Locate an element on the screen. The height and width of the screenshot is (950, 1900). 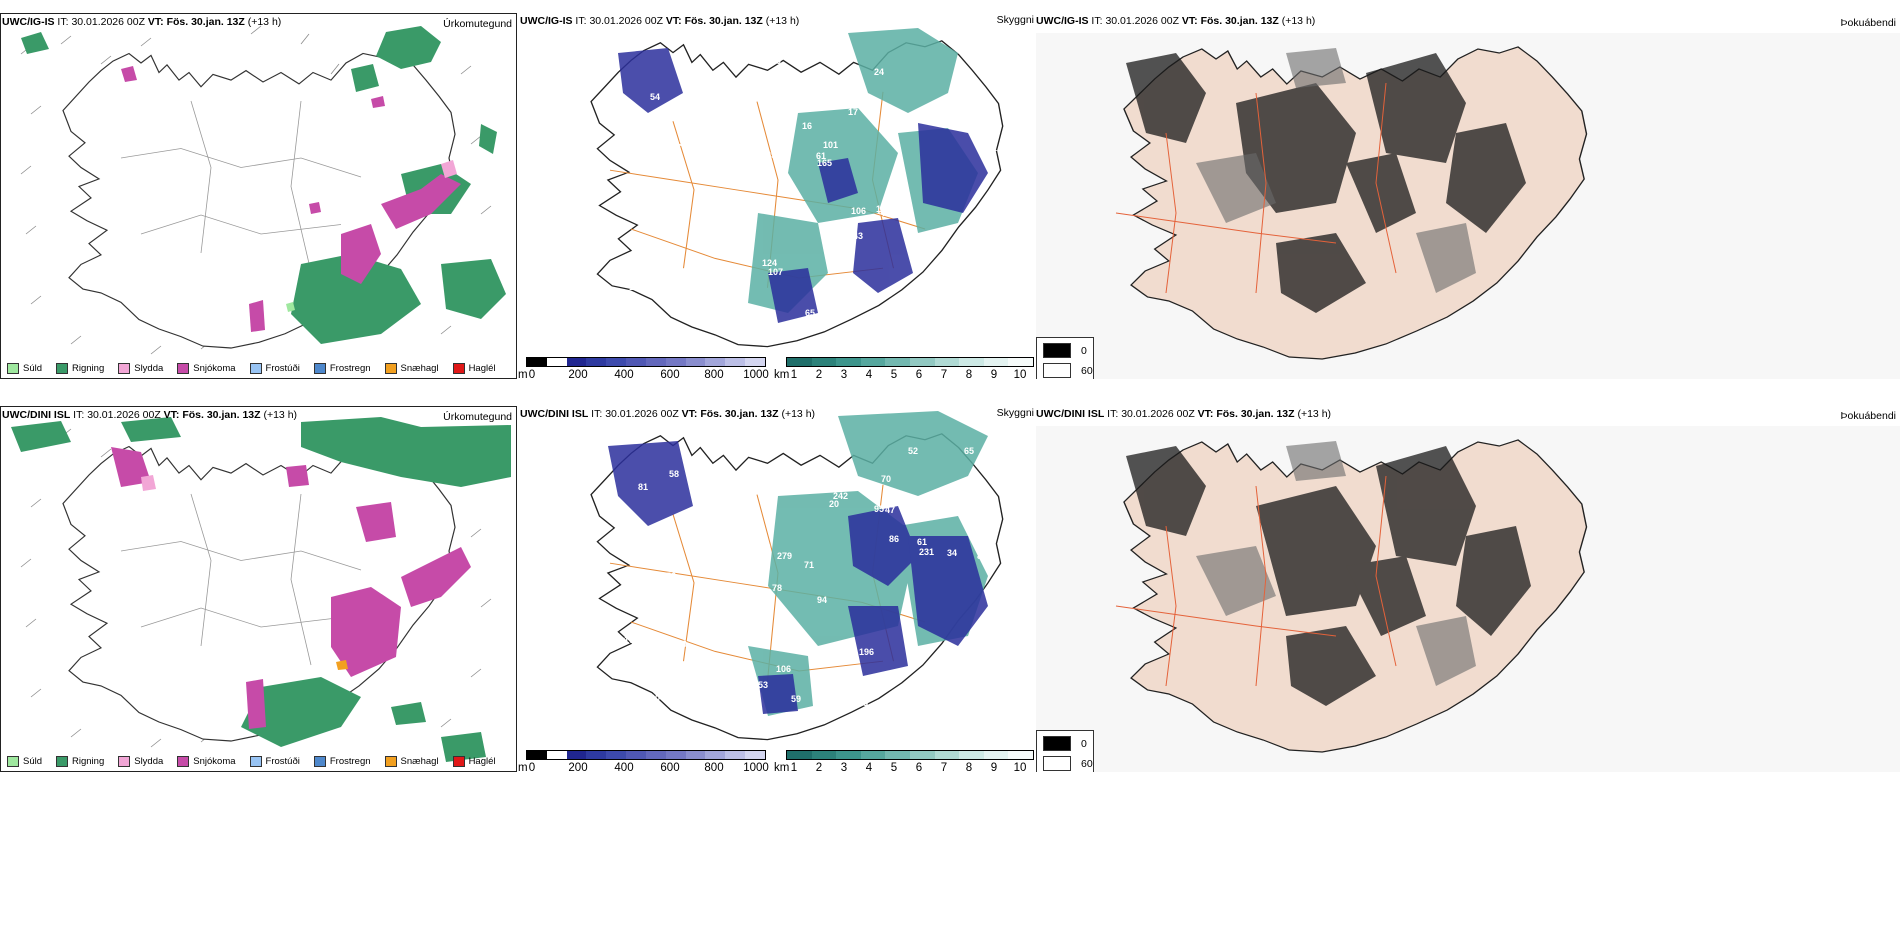
visibility-value-label: 540 is located at coordinates (679, 644).